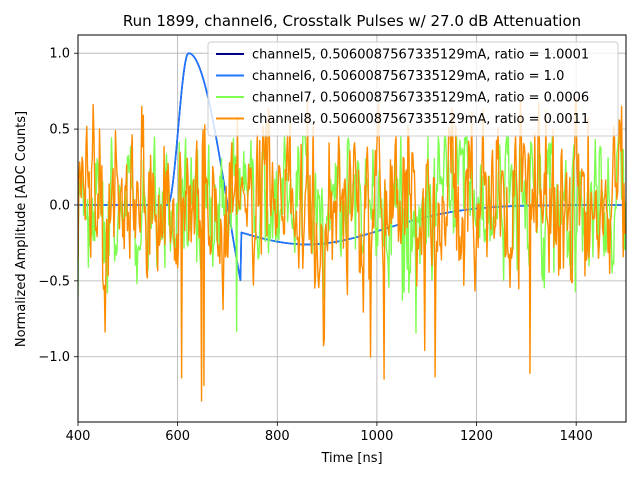 Image resolution: width=640 pixels, height=480 pixels. I want to click on x-tick-label: 800, so click(277, 436).